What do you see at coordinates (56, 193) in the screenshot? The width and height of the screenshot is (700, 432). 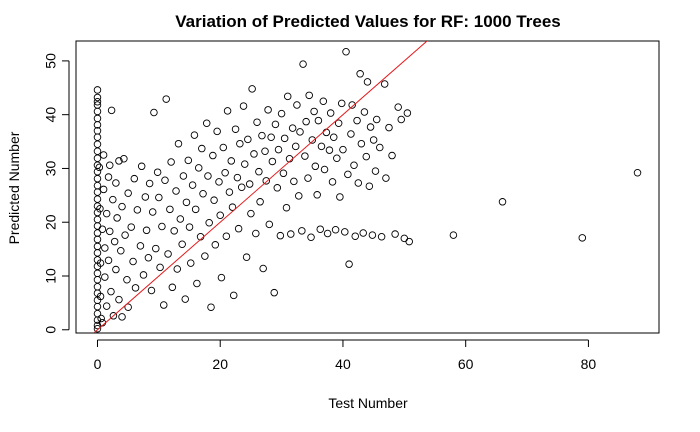 I see `y-axis: 0 10 20 30 40 50` at bounding box center [56, 193].